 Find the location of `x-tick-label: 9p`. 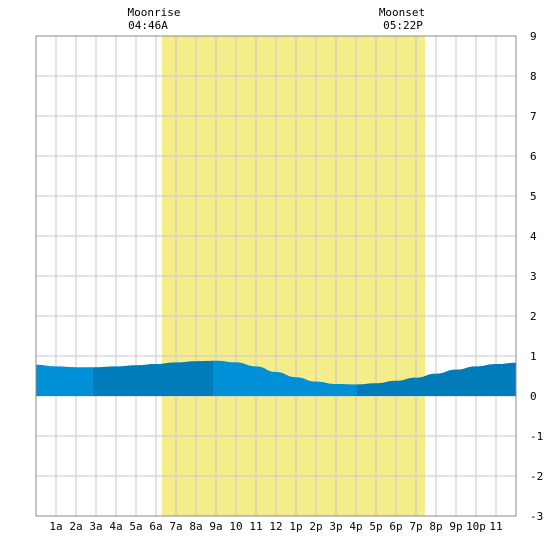

x-tick-label: 9p is located at coordinates (455, 526).